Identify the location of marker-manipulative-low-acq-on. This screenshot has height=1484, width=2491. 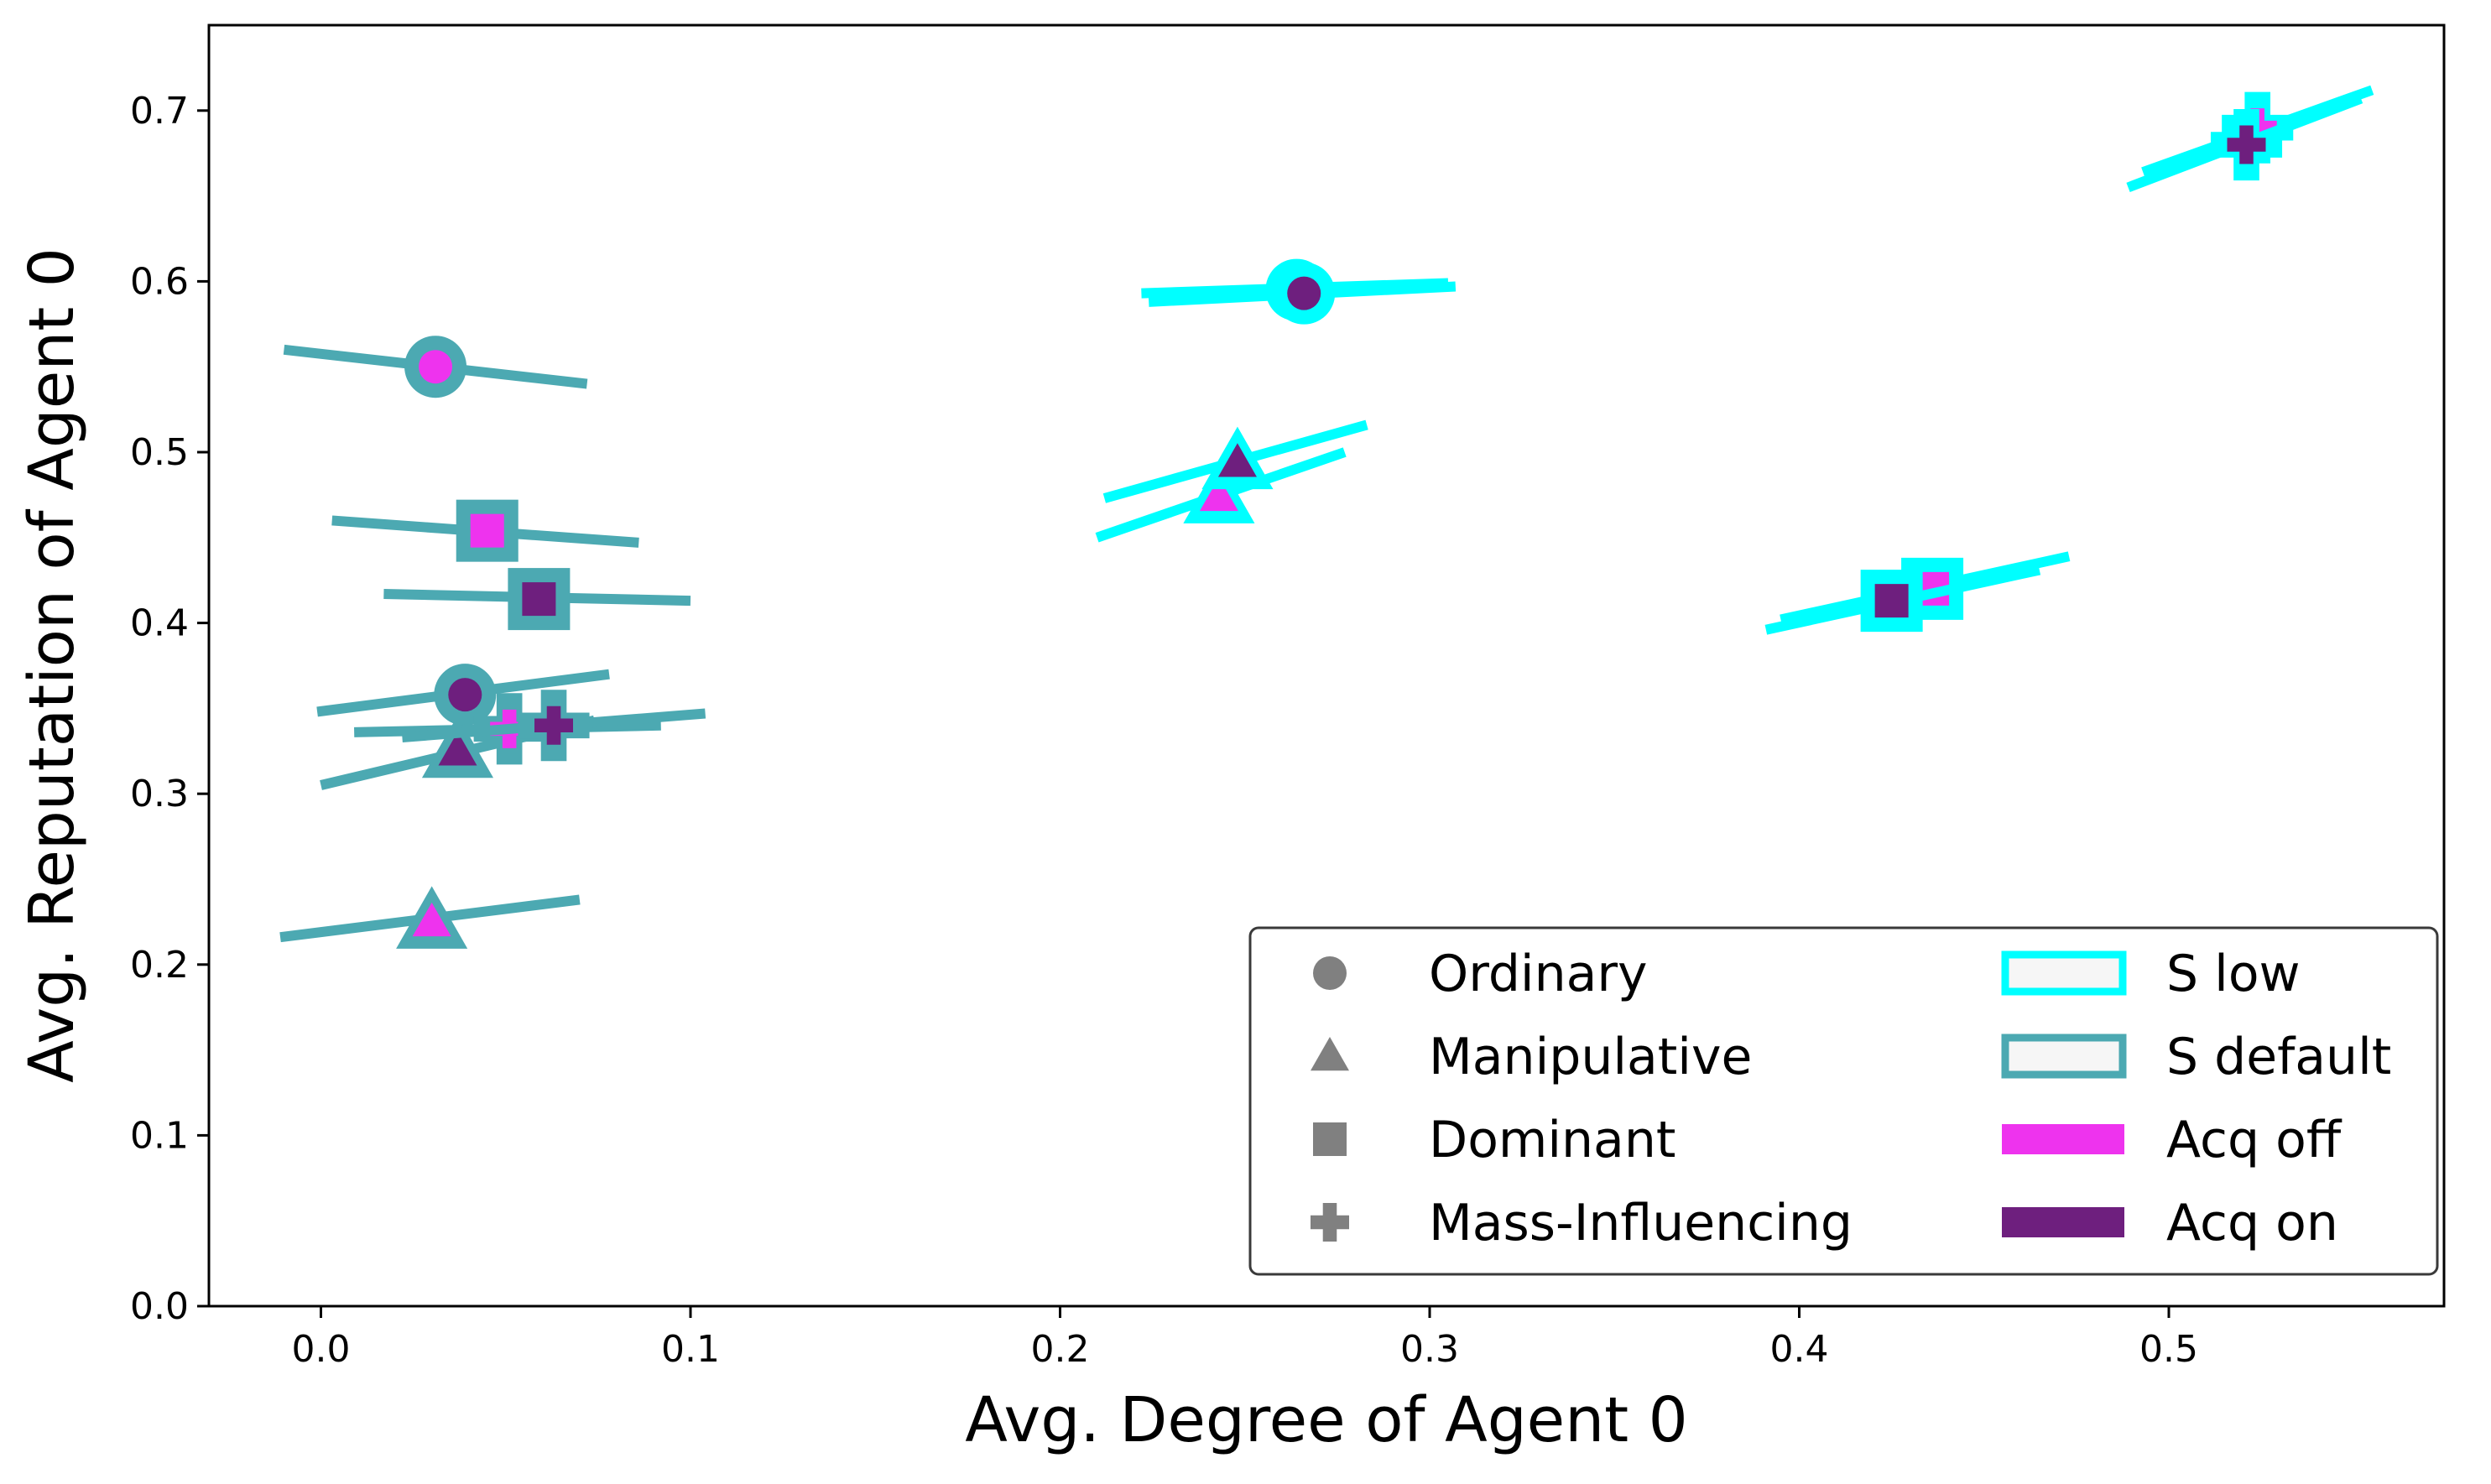
(1237, 460).